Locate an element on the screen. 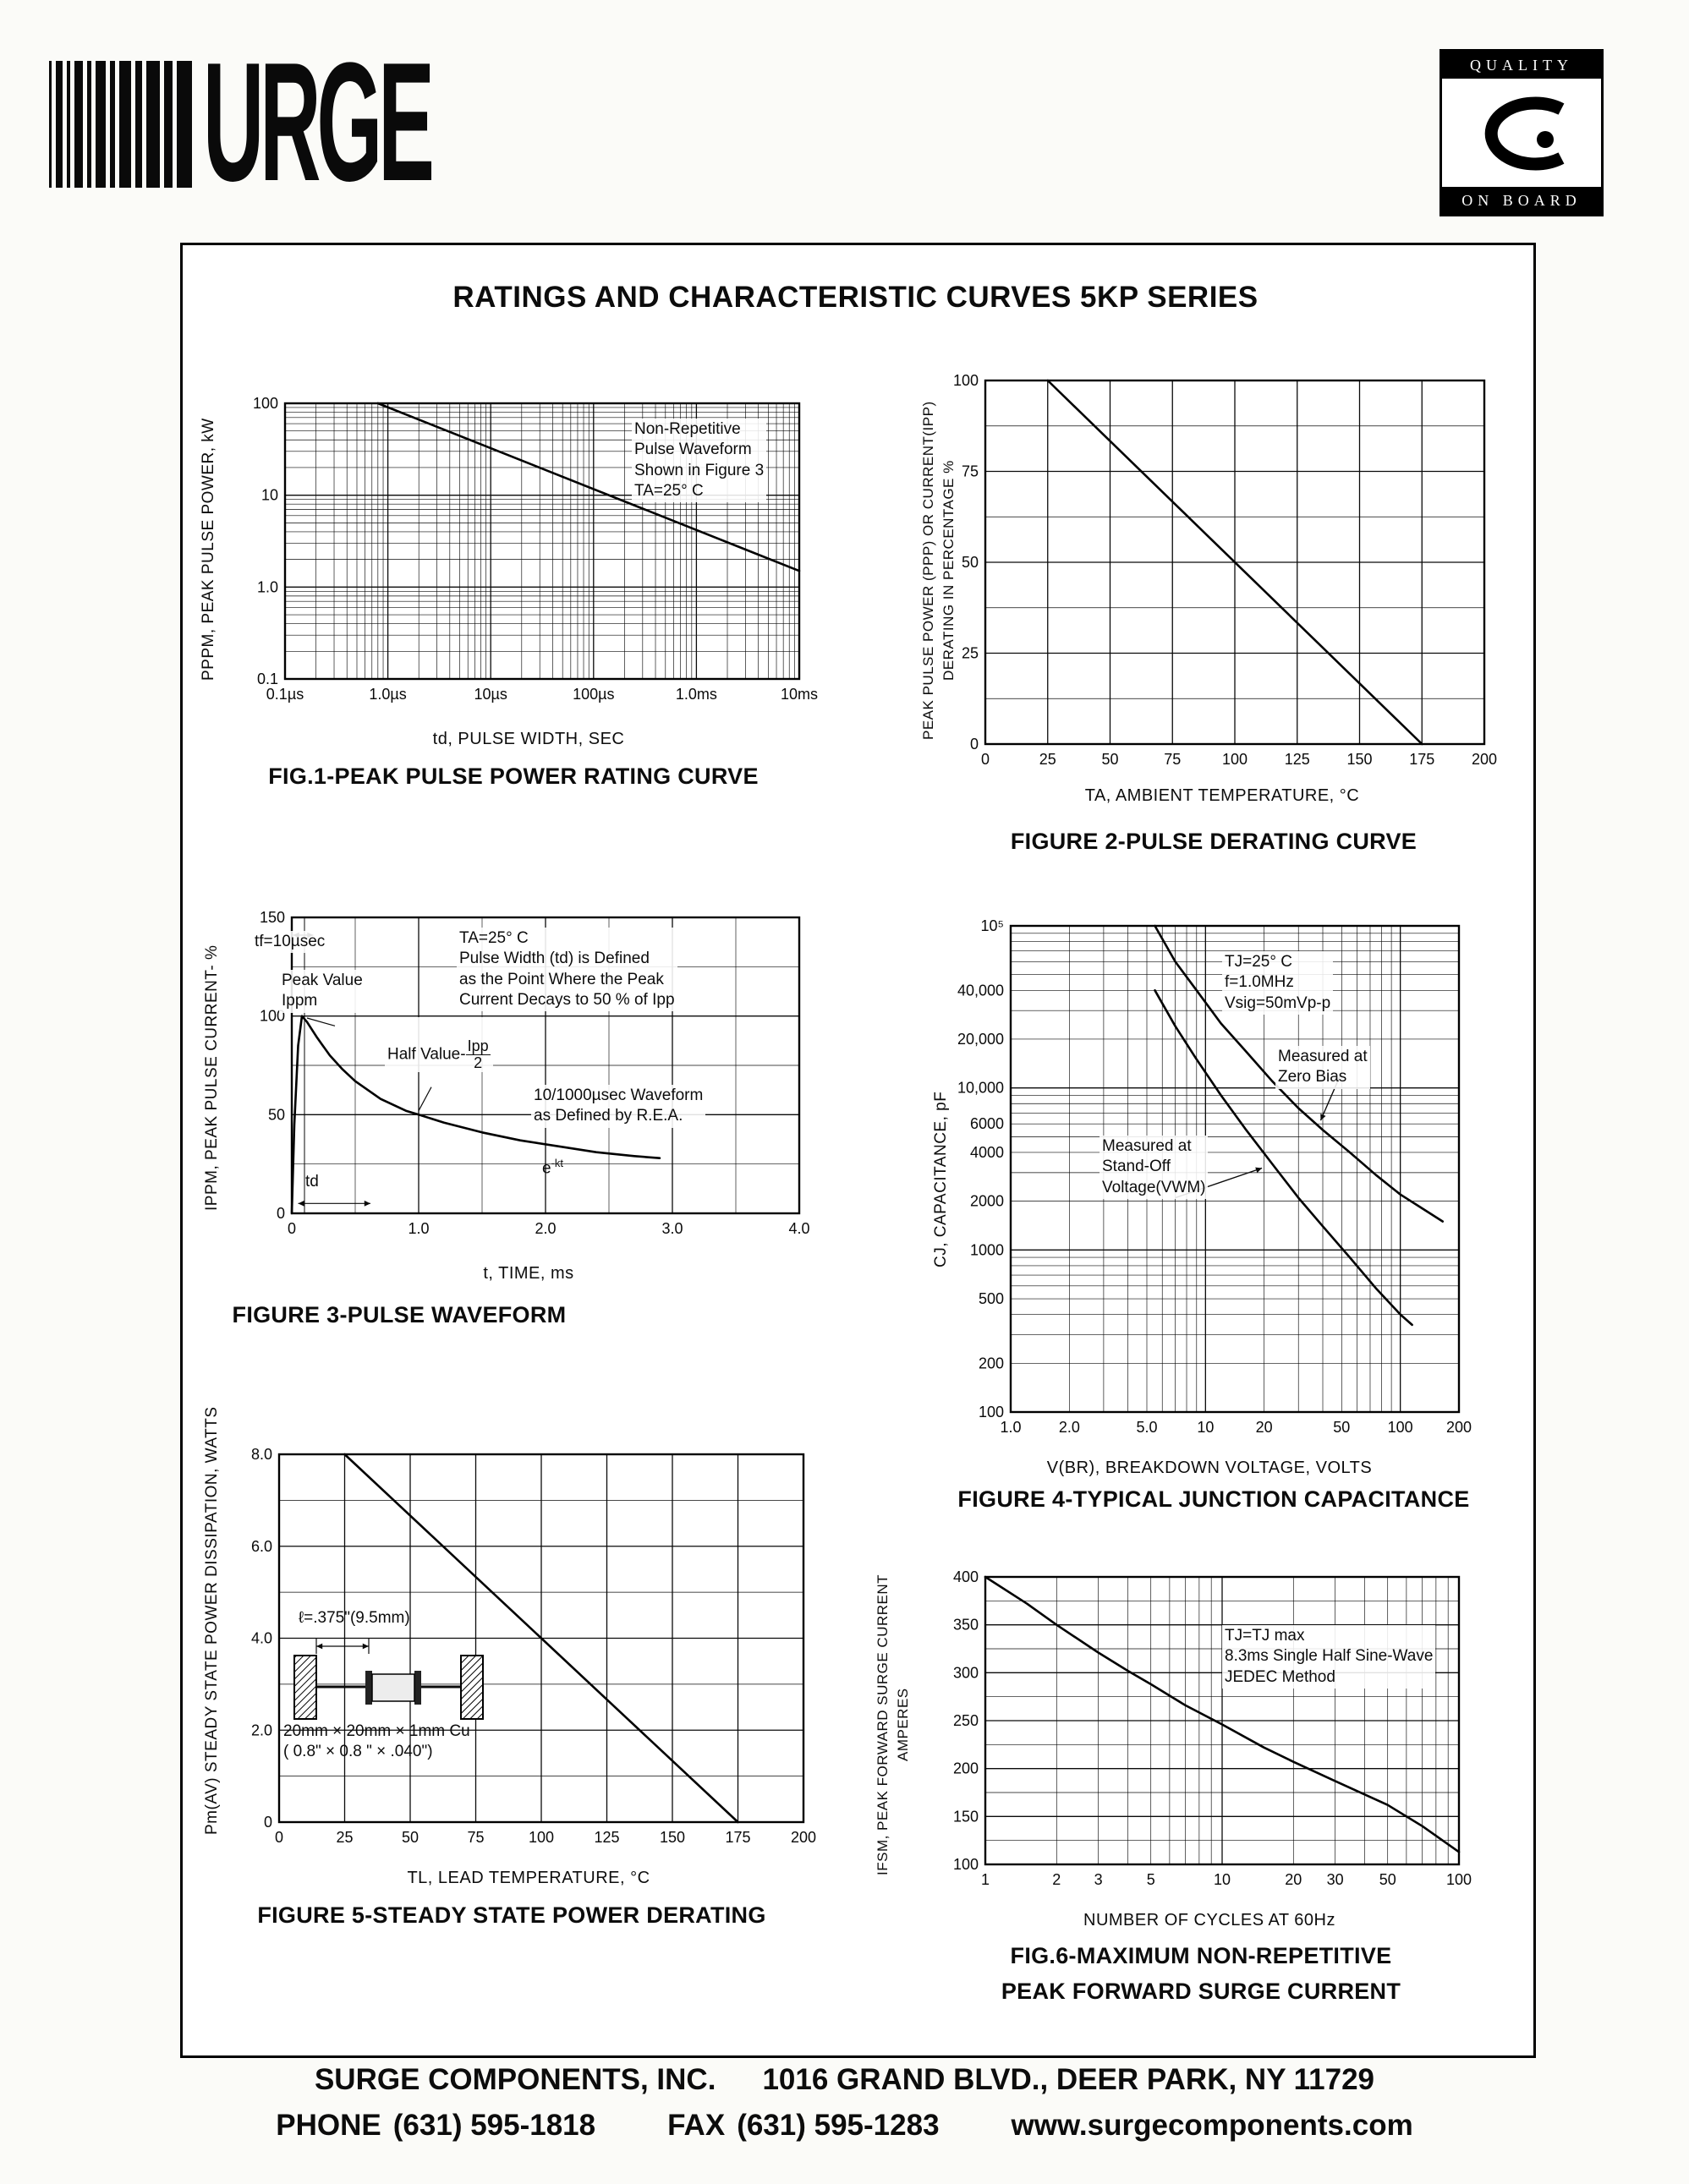 The image size is (1689, 2184). footer-company: SURGE COMPONENTS, INC. is located at coordinates (515, 2079).